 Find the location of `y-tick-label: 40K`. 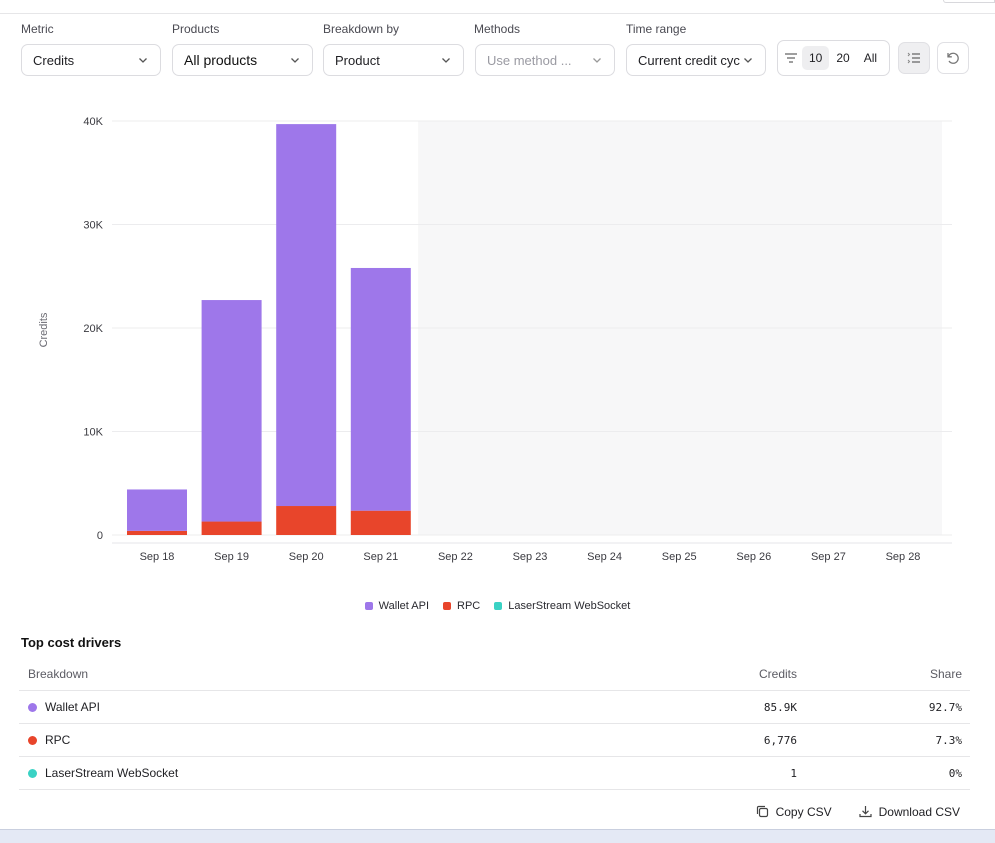

y-tick-label: 40K is located at coordinates (93, 122).